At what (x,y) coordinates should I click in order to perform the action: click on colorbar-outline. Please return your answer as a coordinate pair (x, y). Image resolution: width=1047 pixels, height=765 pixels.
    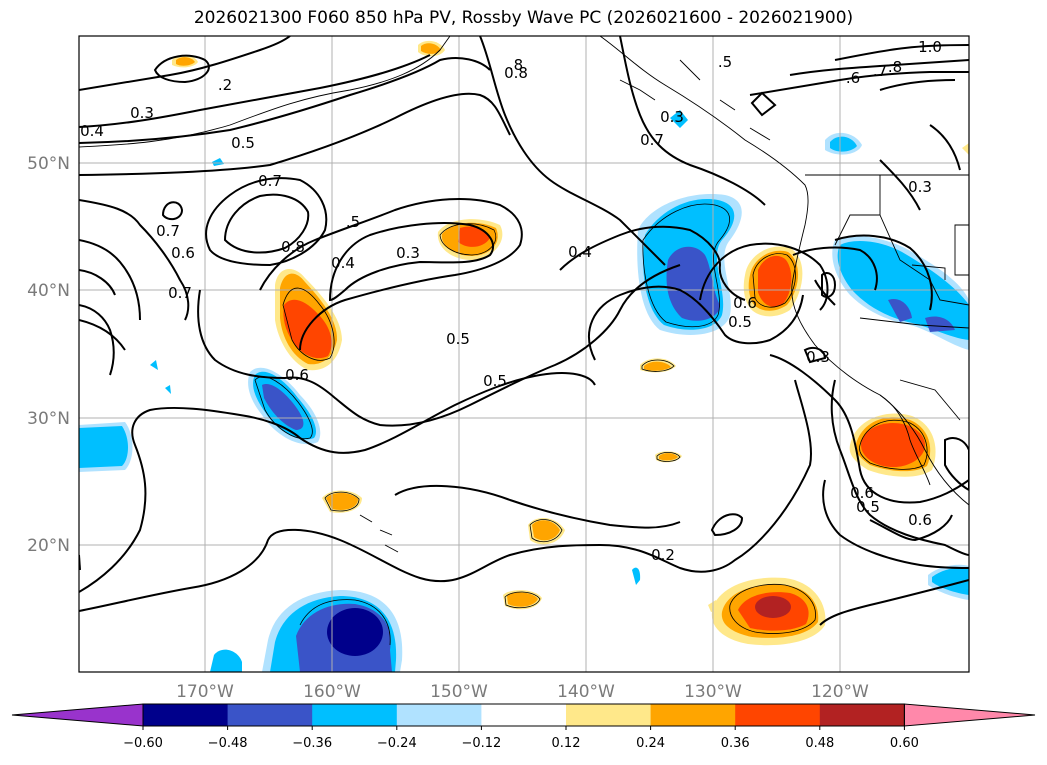
    Looking at the image, I should click on (523, 715).